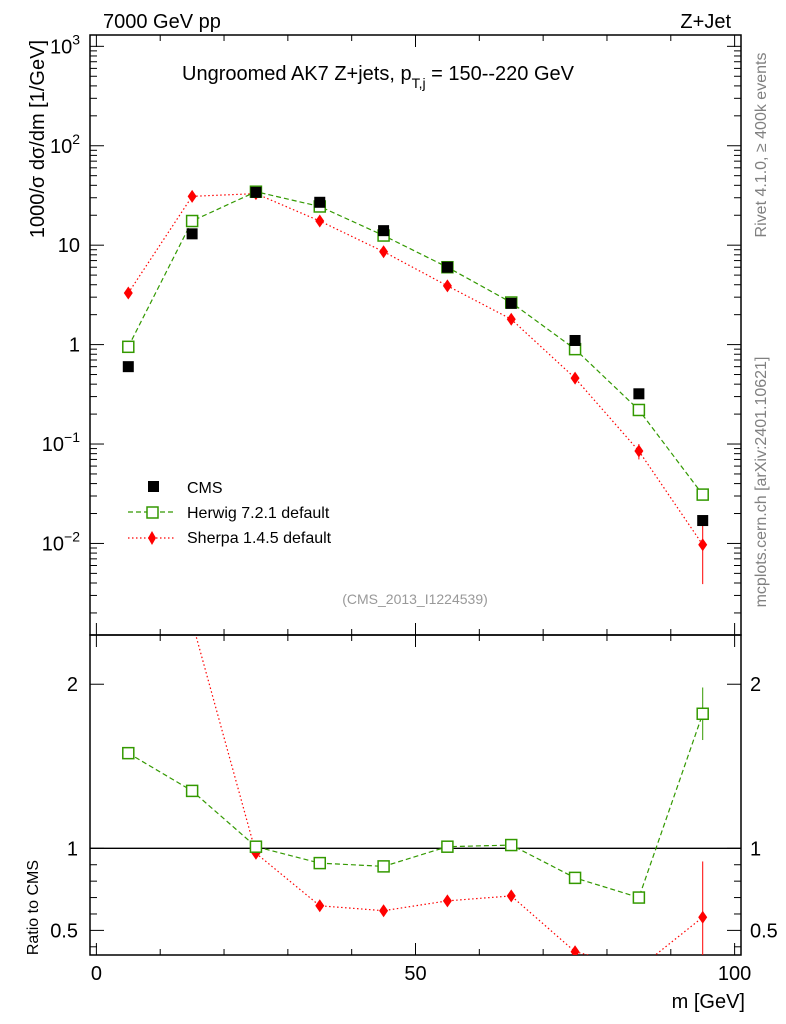 The image size is (786, 1024). Describe the element at coordinates (755, 685) in the screenshot. I see `ratio-ytick-label-right: 2` at that location.